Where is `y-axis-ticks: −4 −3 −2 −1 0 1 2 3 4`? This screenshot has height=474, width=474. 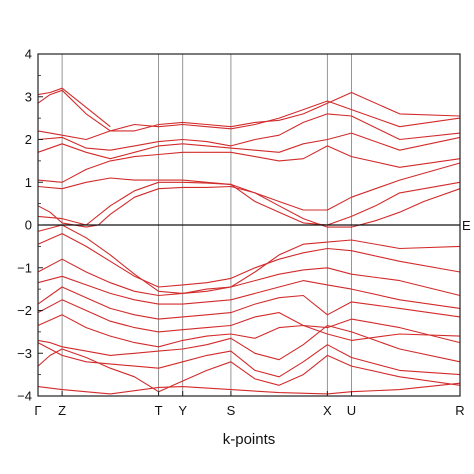 y-axis-ticks: −4 −3 −2 −1 0 1 2 3 4 is located at coordinates (30, 225).